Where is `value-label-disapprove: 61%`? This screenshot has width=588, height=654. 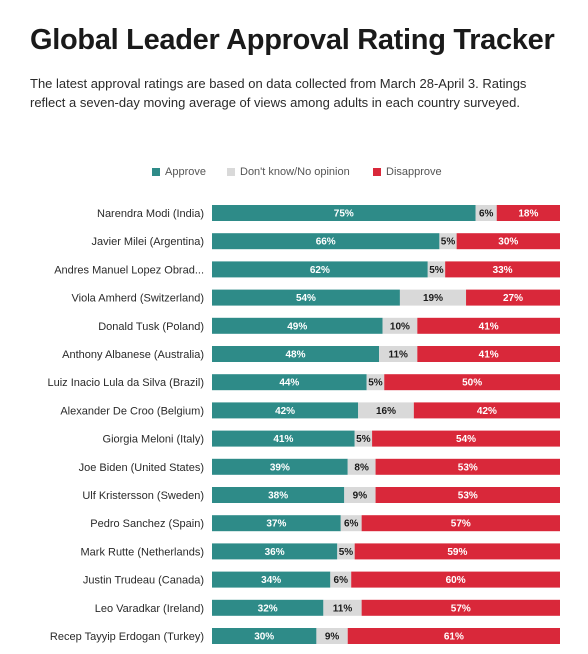 value-label-disapprove: 61% is located at coordinates (454, 637).